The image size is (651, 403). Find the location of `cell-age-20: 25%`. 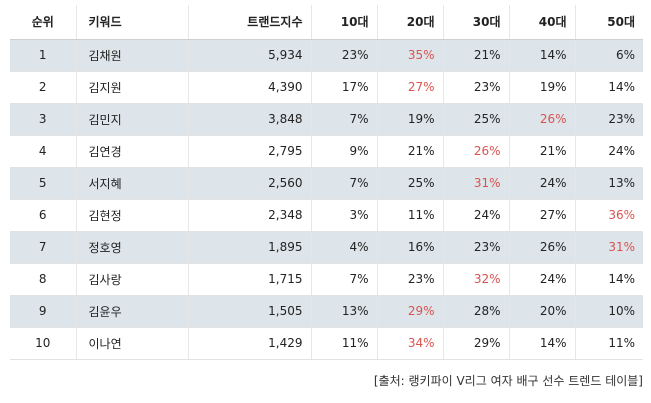

cell-age-20: 25% is located at coordinates (409, 183).